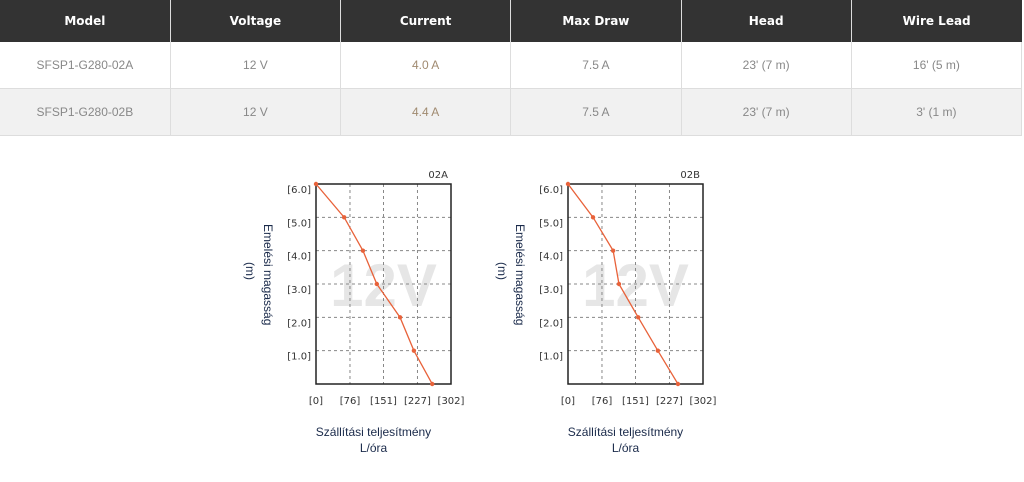 The height and width of the screenshot is (482, 1024). I want to click on cell-model: SFSP1-G280-02B, so click(85, 112).